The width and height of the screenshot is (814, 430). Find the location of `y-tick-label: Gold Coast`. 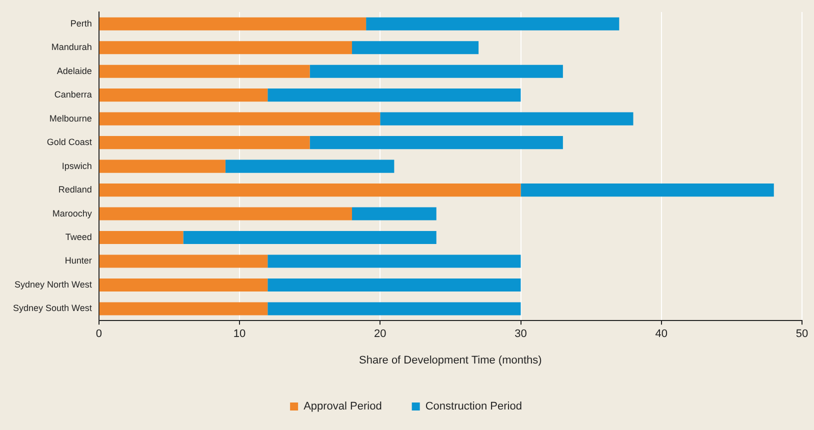

y-tick-label: Gold Coast is located at coordinates (69, 142).